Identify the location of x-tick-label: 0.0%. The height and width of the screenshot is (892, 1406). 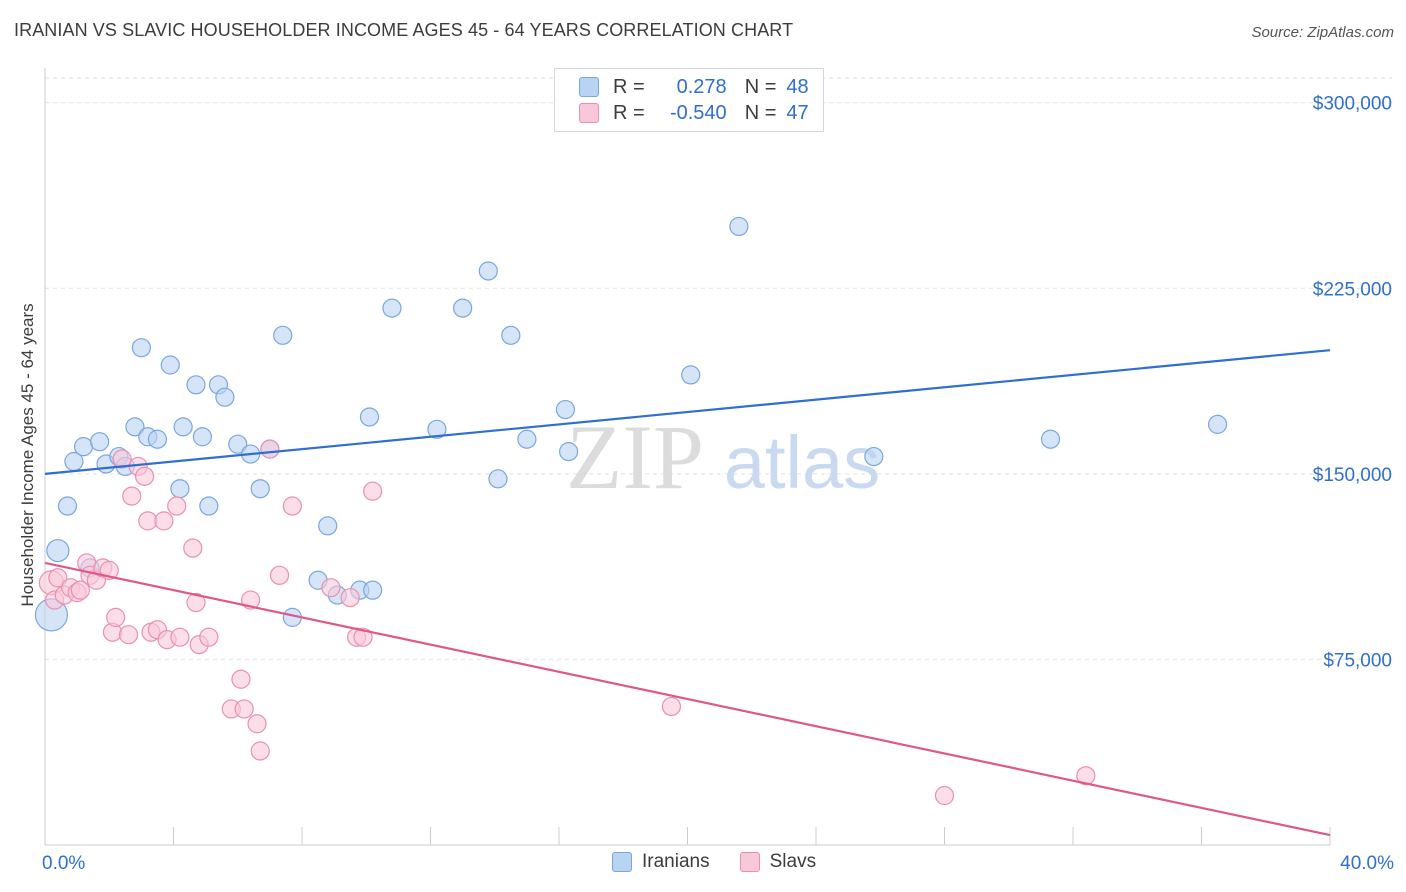
(63, 863).